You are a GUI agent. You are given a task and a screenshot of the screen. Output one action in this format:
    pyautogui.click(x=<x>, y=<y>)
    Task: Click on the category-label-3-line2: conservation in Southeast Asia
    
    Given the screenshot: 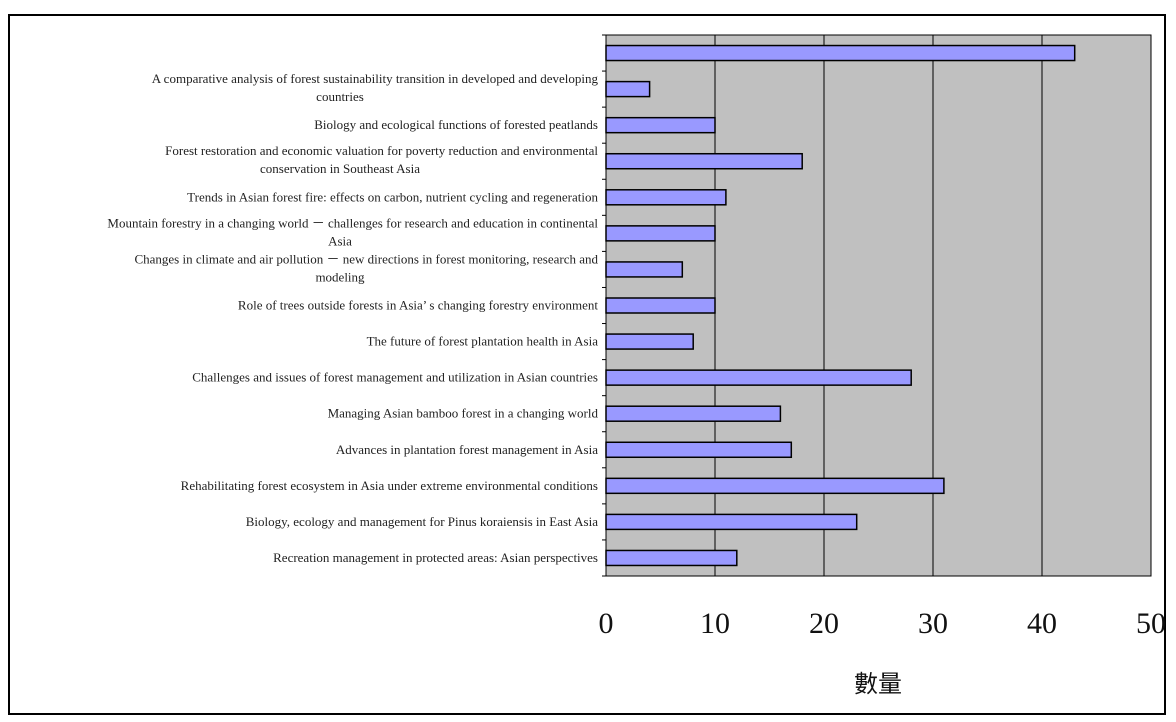 What is the action you would take?
    pyautogui.click(x=340, y=168)
    